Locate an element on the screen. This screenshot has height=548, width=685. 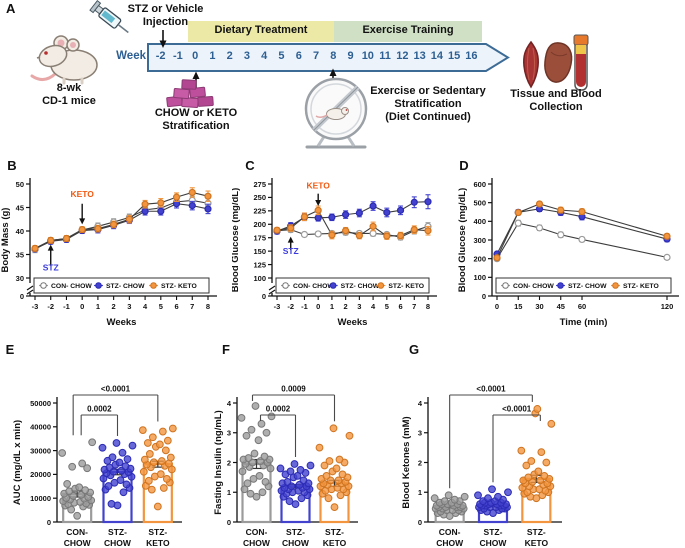
svg-text: 100 is located at coordinates (259, 278).